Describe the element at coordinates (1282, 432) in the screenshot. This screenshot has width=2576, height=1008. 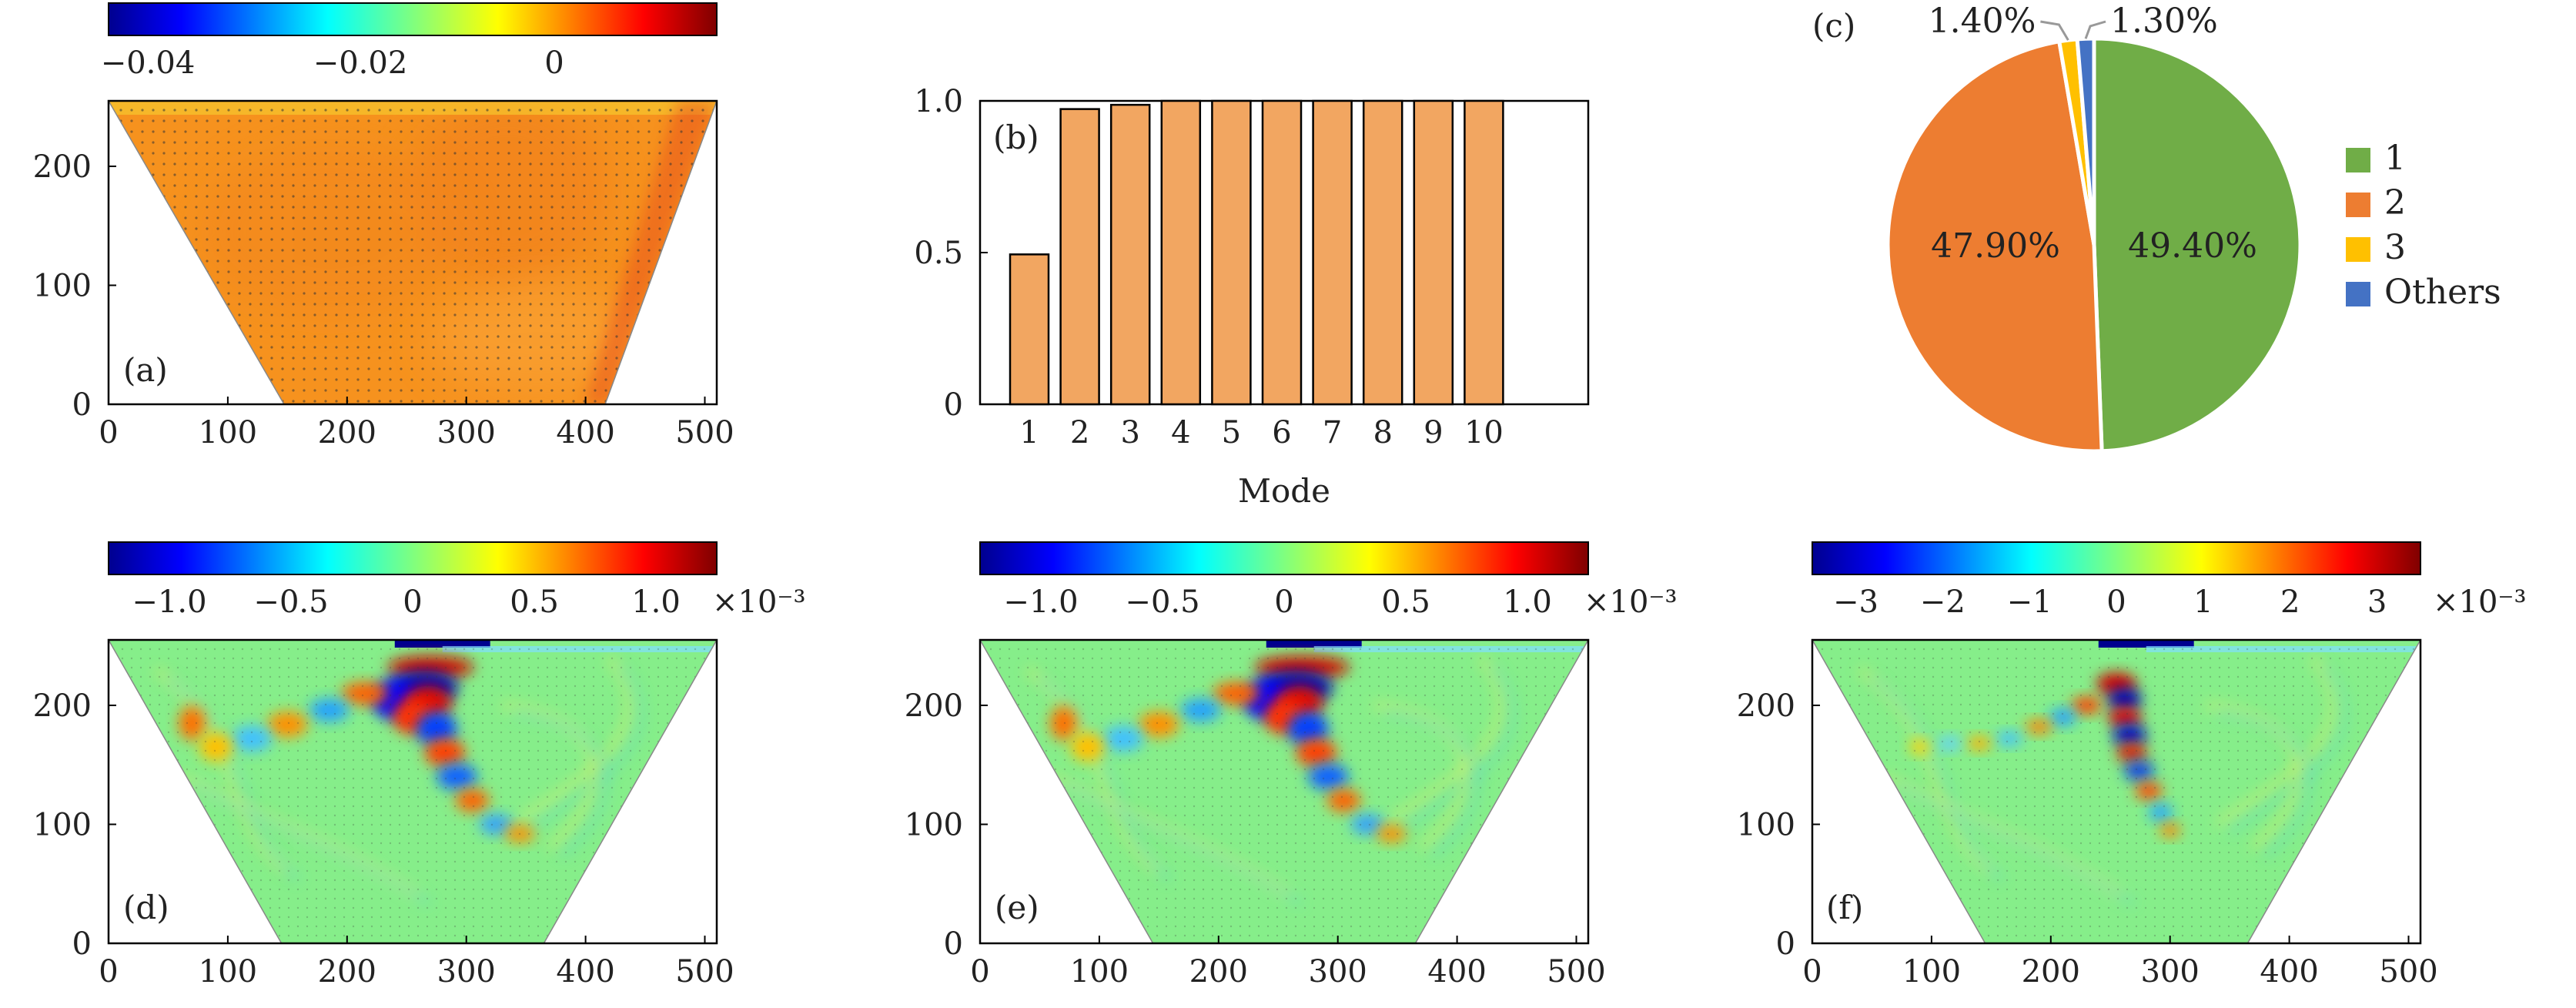
I see `bar-category-label: 6` at that location.